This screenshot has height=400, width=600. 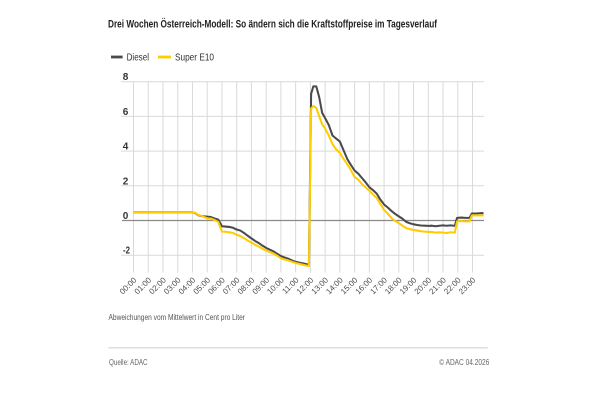 What do you see at coordinates (126, 147) in the screenshot?
I see `svg-text: 4` at bounding box center [126, 147].